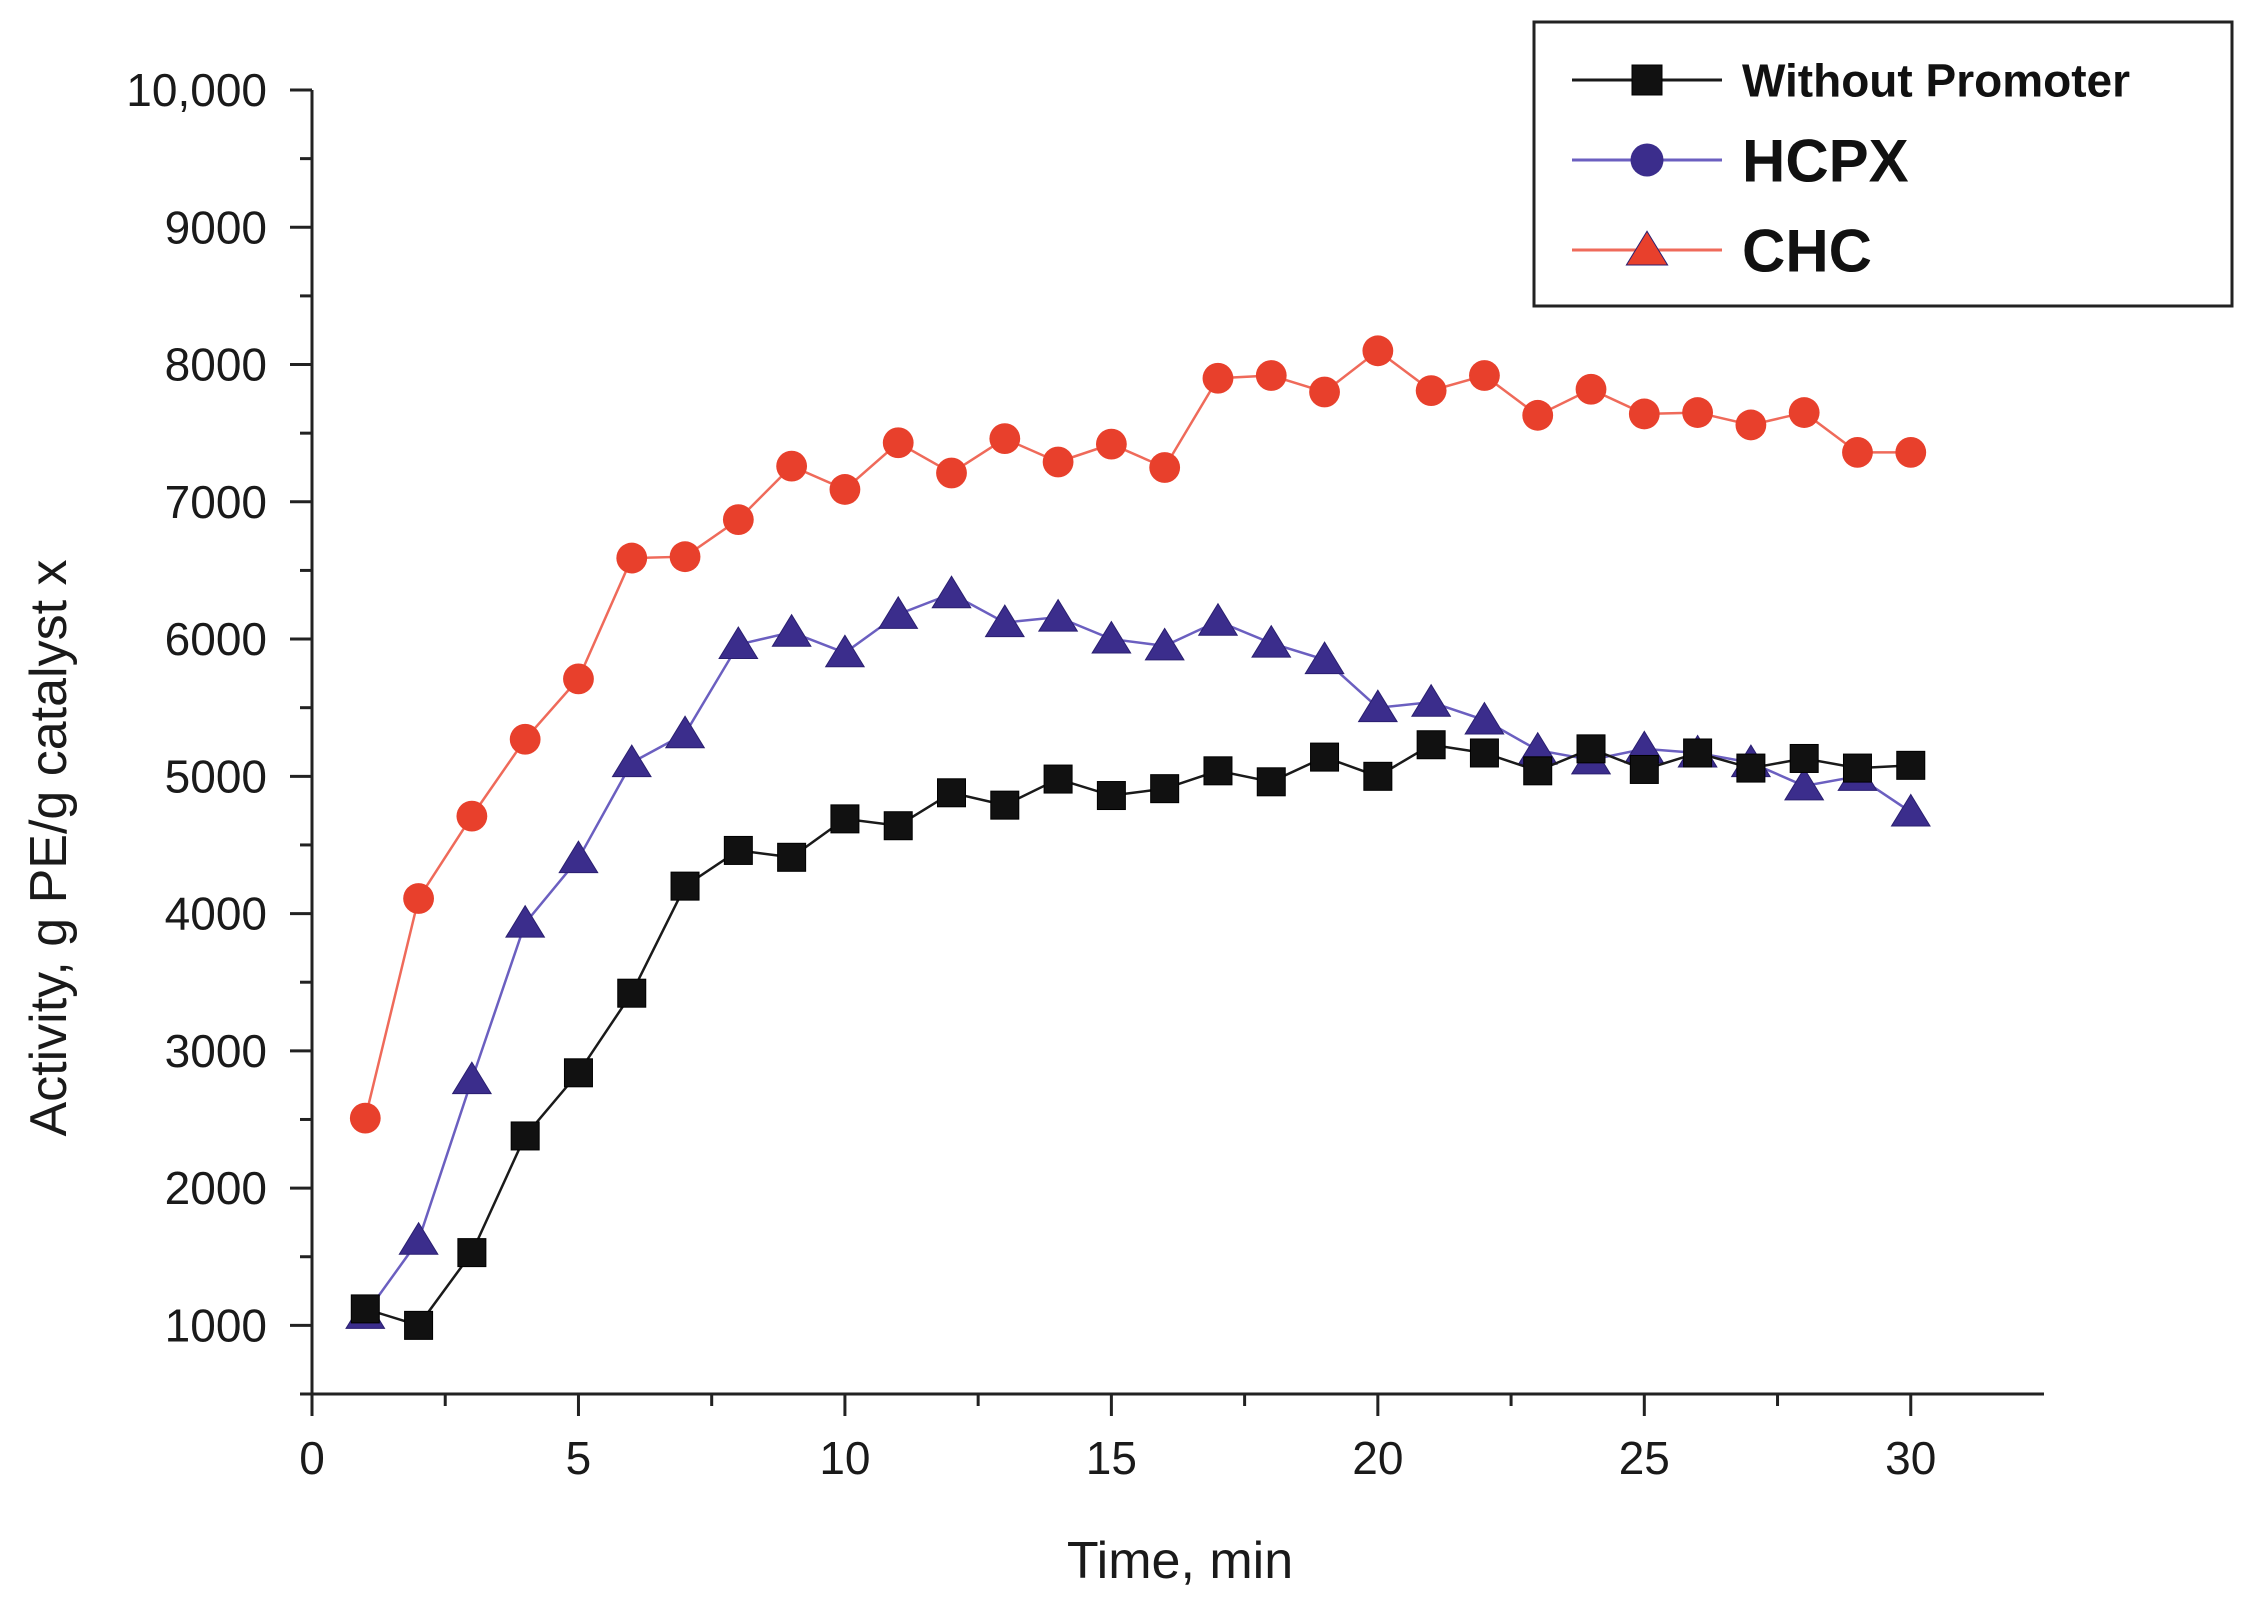 The height and width of the screenshot is (1612, 2248). Describe the element at coordinates (216, 639) in the screenshot. I see `y-tick-label: 6000` at that location.